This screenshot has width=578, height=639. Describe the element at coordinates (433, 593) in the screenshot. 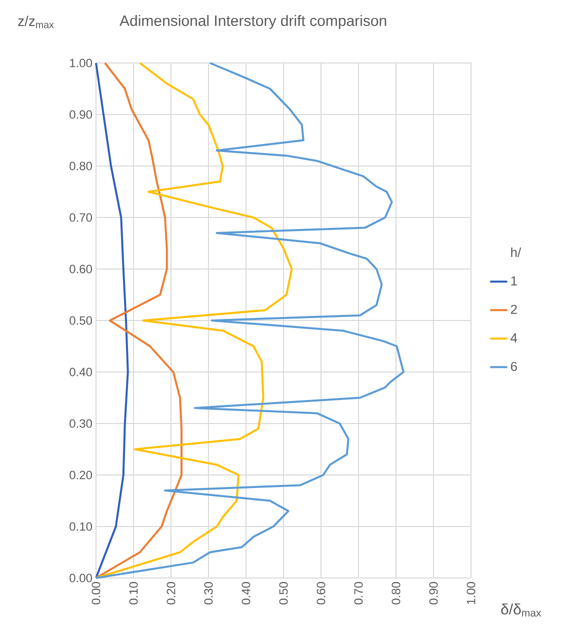

I see `x-tick-label: 0.90` at that location.